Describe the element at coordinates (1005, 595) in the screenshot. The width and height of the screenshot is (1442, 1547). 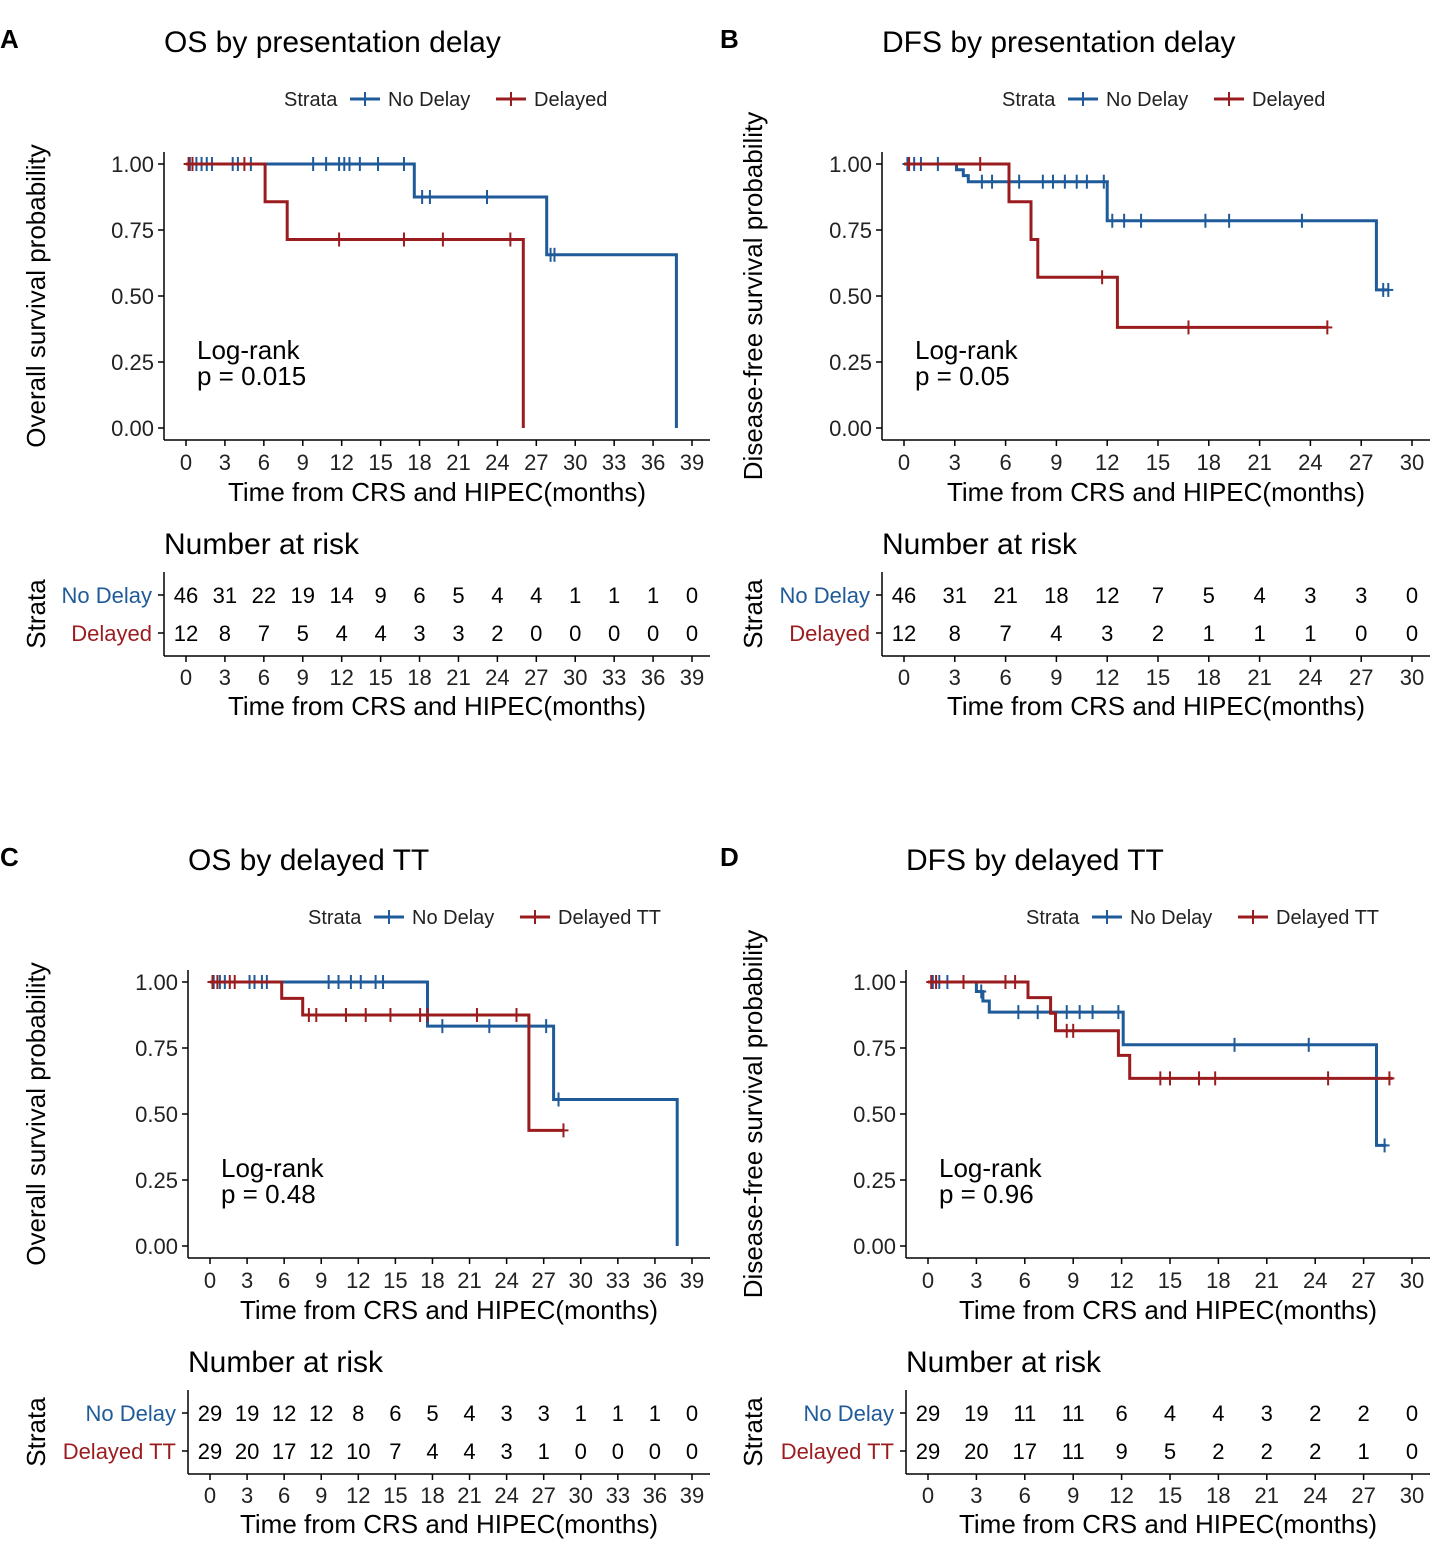
I see `risk-count: 21` at that location.